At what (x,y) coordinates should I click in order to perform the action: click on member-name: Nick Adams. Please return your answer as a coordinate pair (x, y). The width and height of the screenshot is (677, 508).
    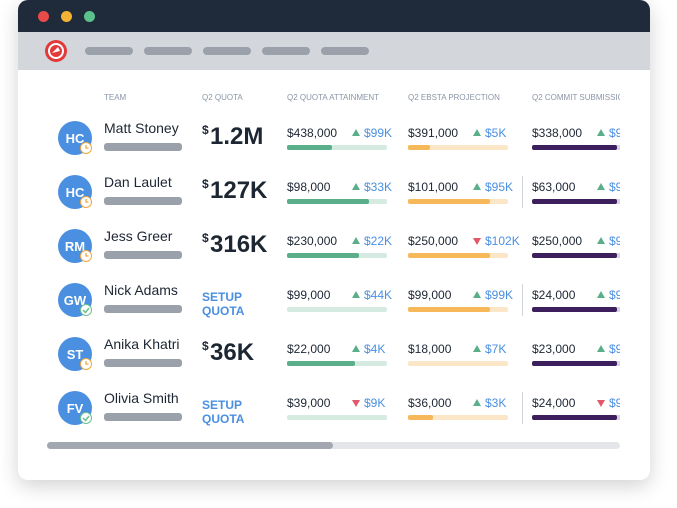
    Looking at the image, I should click on (141, 290).